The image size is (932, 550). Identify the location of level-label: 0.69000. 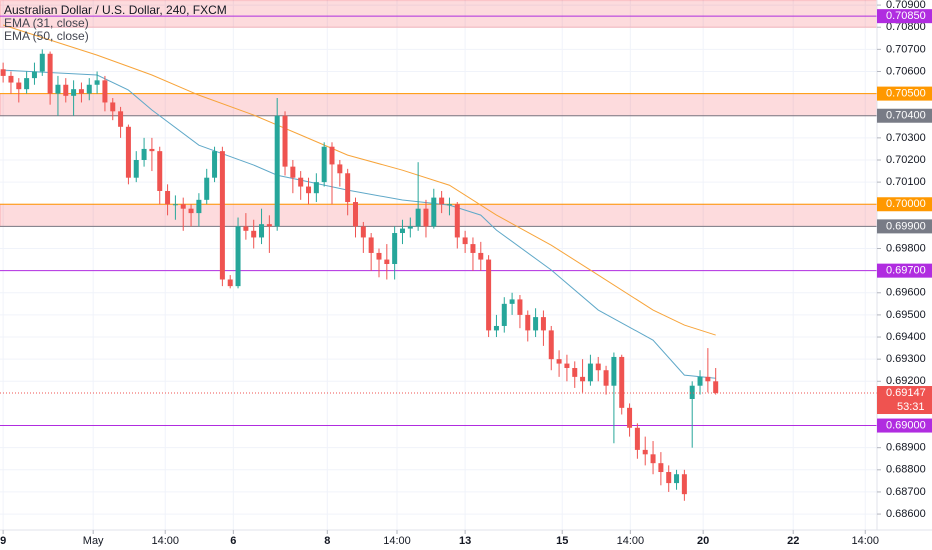
(906, 425).